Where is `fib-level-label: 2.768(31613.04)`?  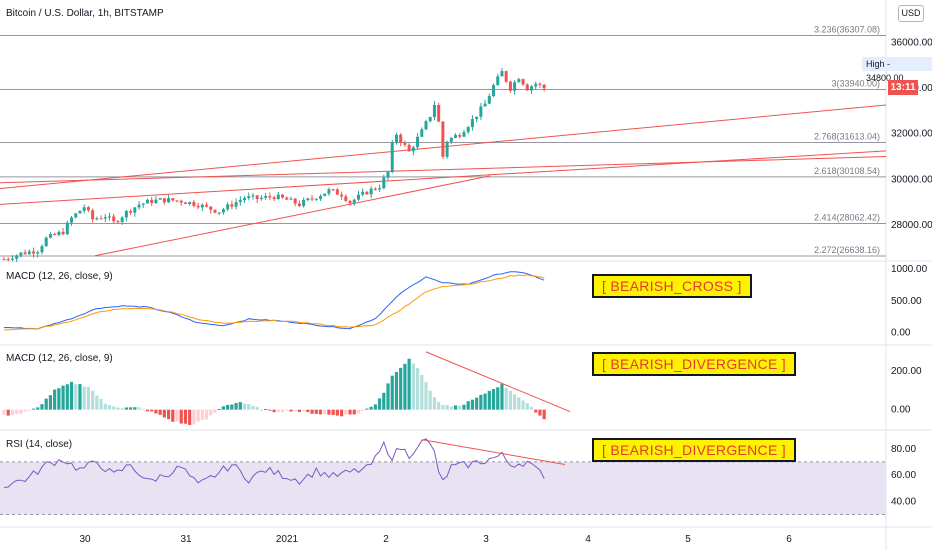
fib-level-label: 2.768(31613.04) is located at coordinates (847, 137).